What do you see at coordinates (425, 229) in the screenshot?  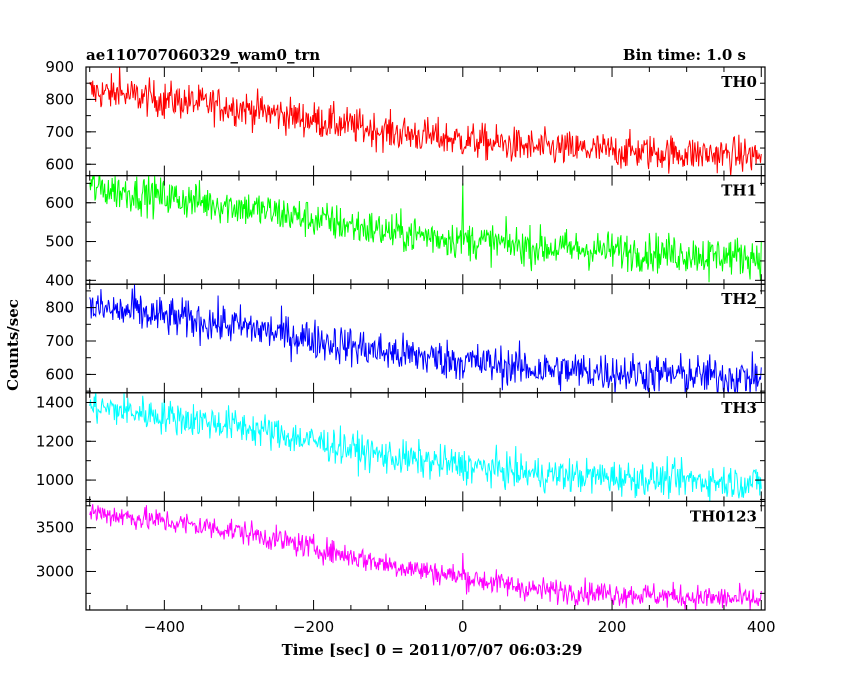 I see `series-th1` at bounding box center [425, 229].